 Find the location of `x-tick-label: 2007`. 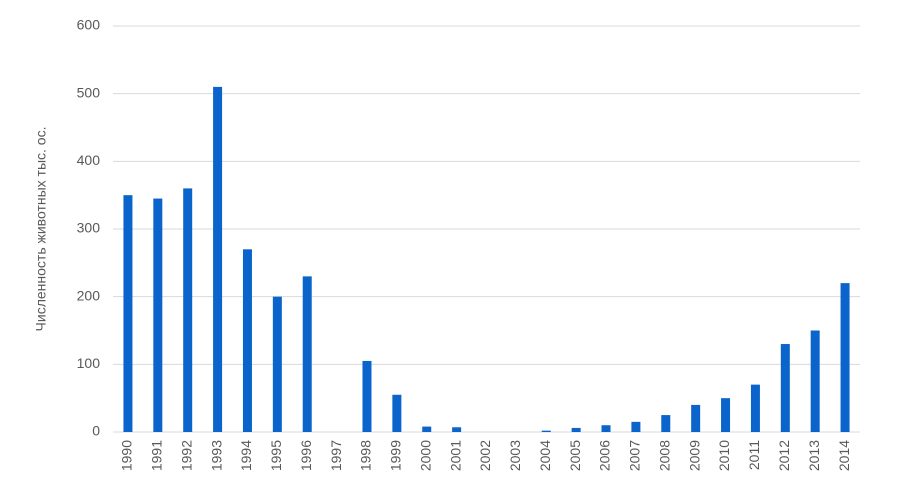

x-tick-label: 2007 is located at coordinates (635, 455).